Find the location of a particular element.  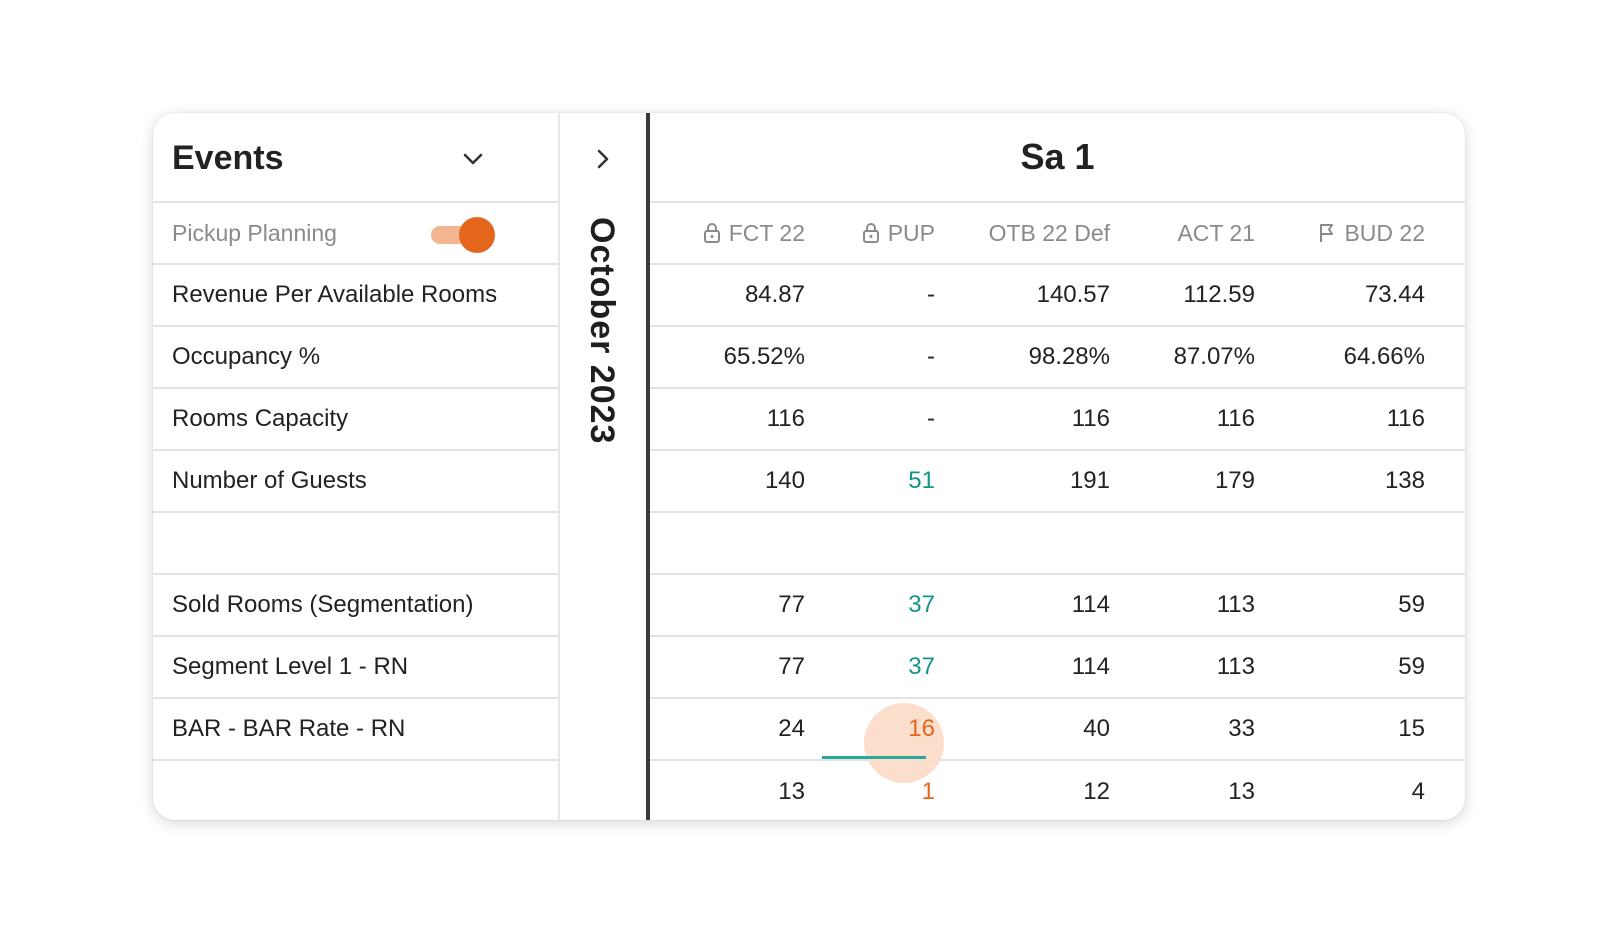

row-label-text: Rooms Capacity is located at coordinates (260, 418).